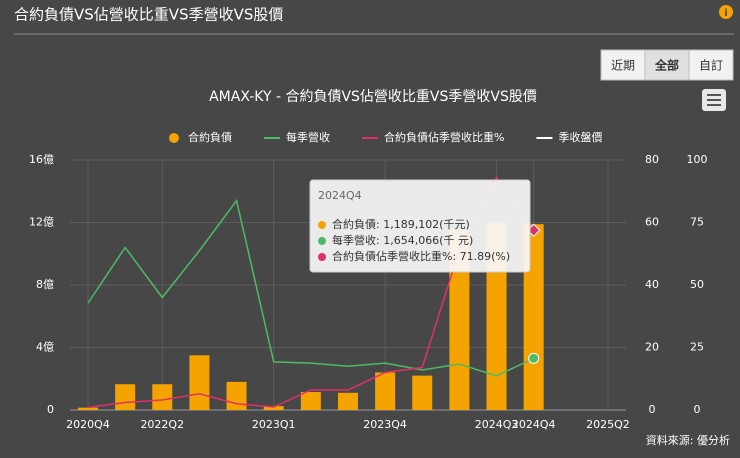  What do you see at coordinates (652, 159) in the screenshot?
I see `y2-tick-label: 80` at bounding box center [652, 159].